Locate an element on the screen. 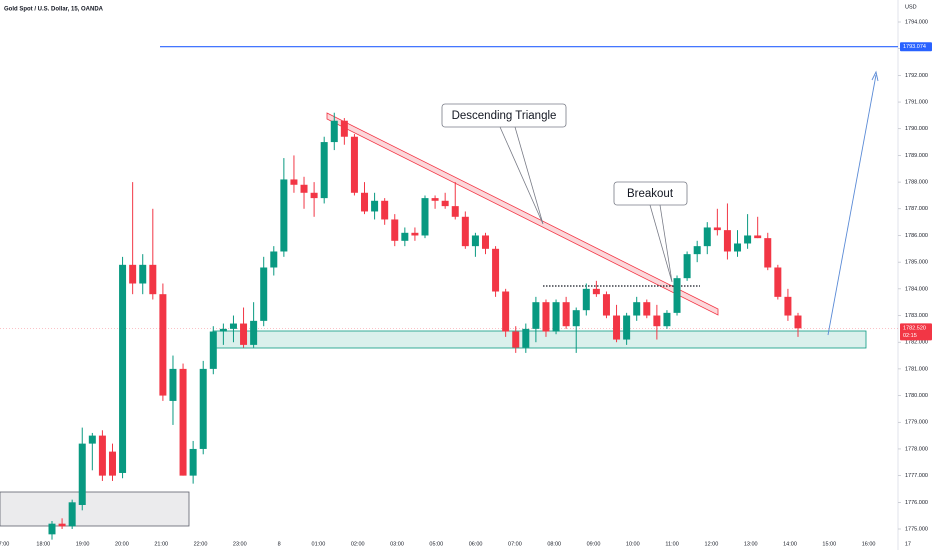 Image resolution: width=932 pixels, height=550 pixels. x-tick-label: 02:00 is located at coordinates (358, 544).